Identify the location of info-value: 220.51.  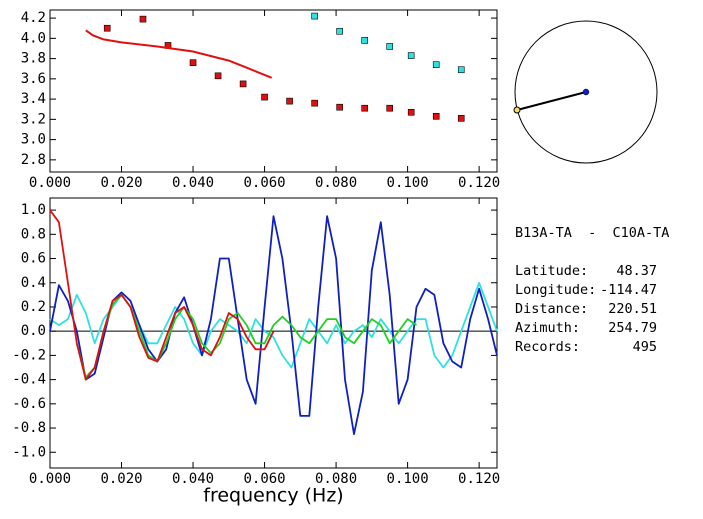
(632, 309).